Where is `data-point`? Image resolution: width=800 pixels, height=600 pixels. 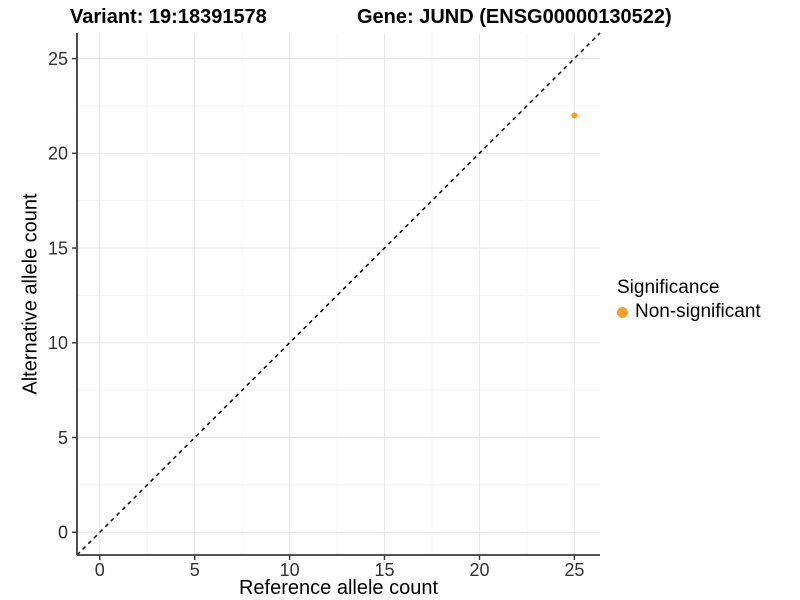 data-point is located at coordinates (574, 115).